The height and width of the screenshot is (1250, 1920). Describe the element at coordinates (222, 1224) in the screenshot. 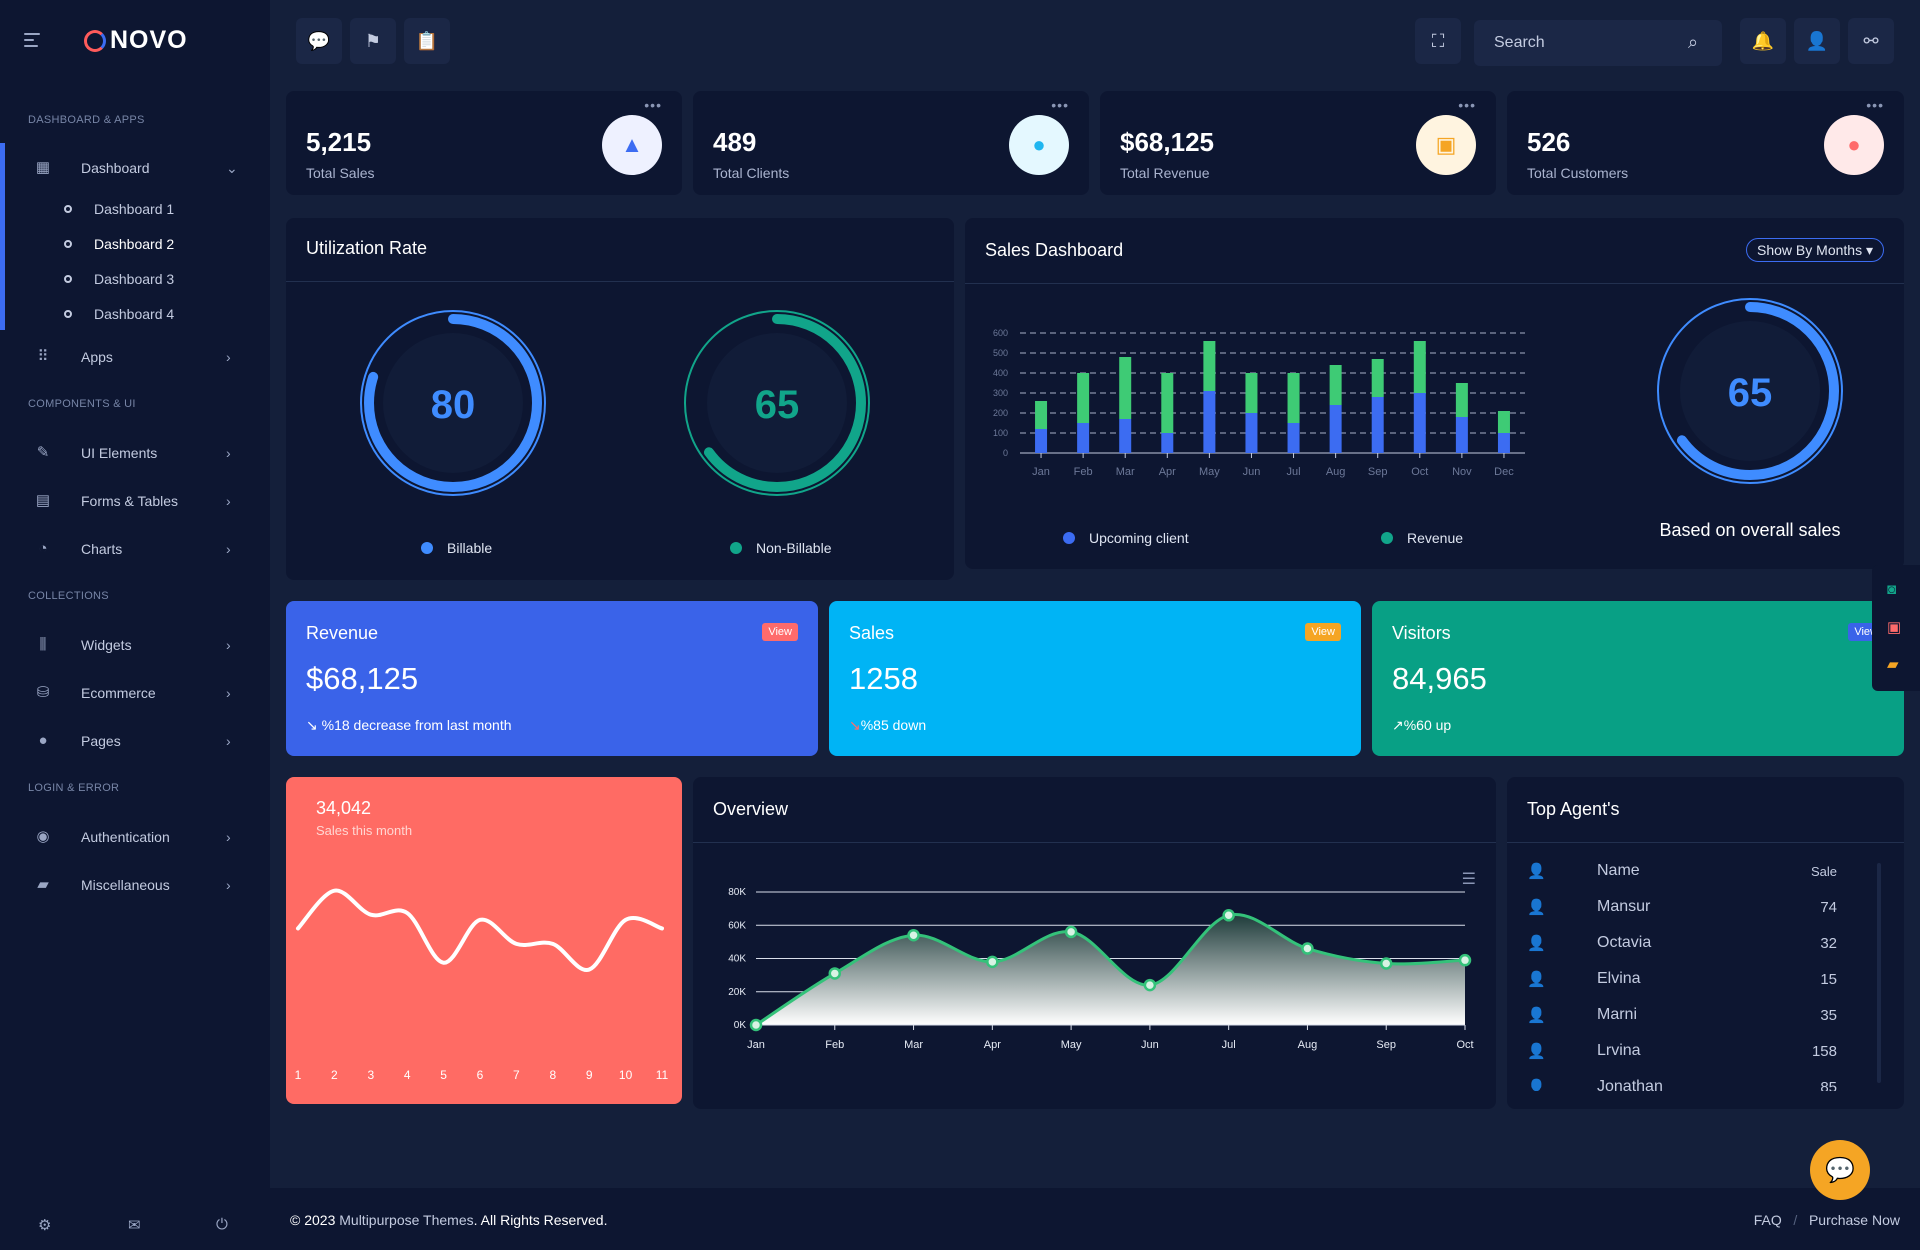

I see `power-icon: ⏻` at that location.